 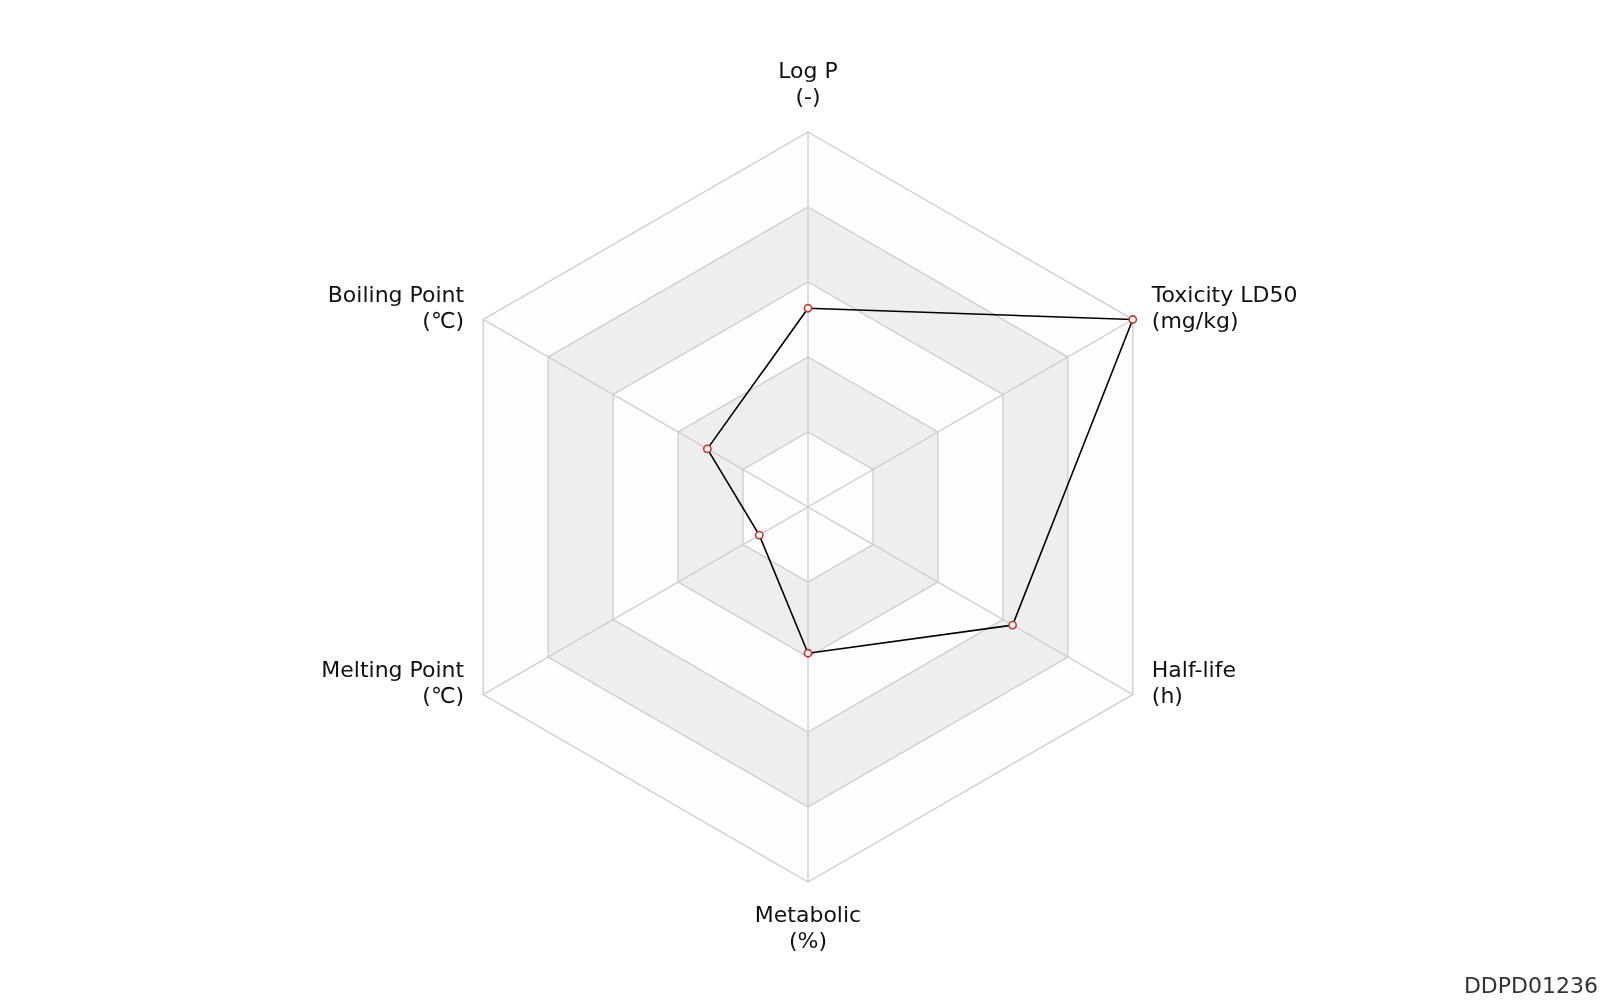 I want to click on spoke-label: Boiling Point (℃), so click(x=396, y=307).